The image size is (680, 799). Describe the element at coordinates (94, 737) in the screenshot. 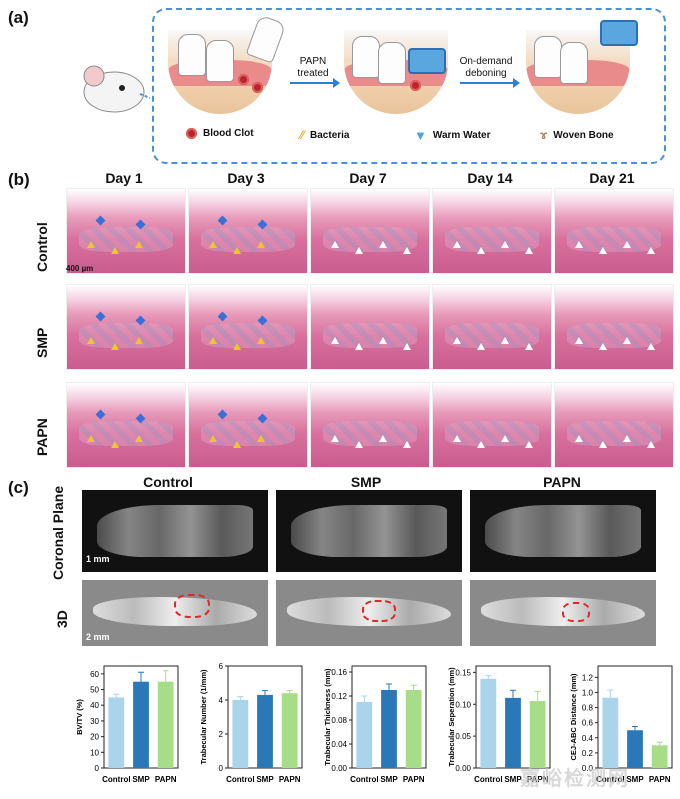

I see `y-tick-label: 20` at that location.